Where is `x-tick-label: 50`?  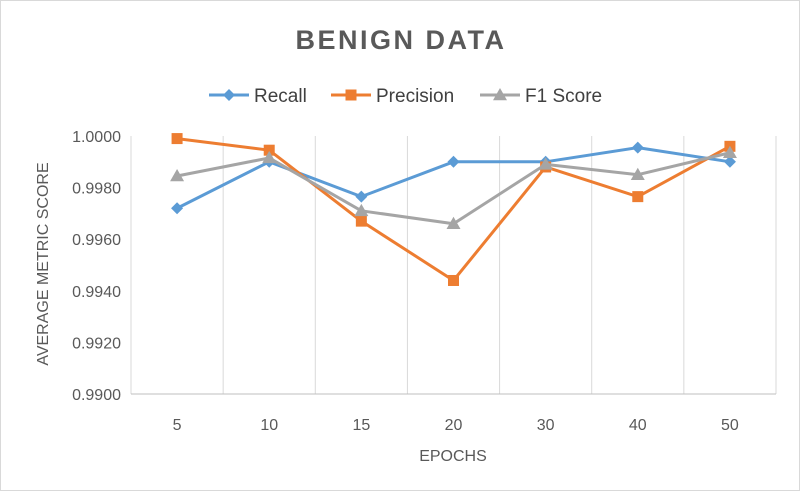
x-tick-label: 50 is located at coordinates (730, 425).